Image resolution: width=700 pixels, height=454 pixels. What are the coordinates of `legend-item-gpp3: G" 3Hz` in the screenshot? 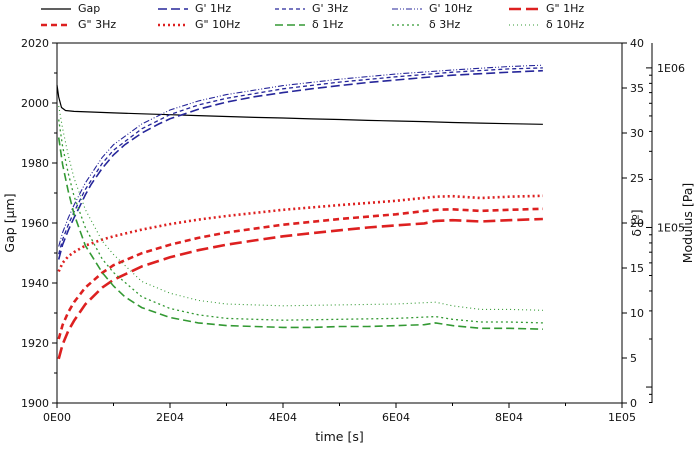 It's located at (98, 25).